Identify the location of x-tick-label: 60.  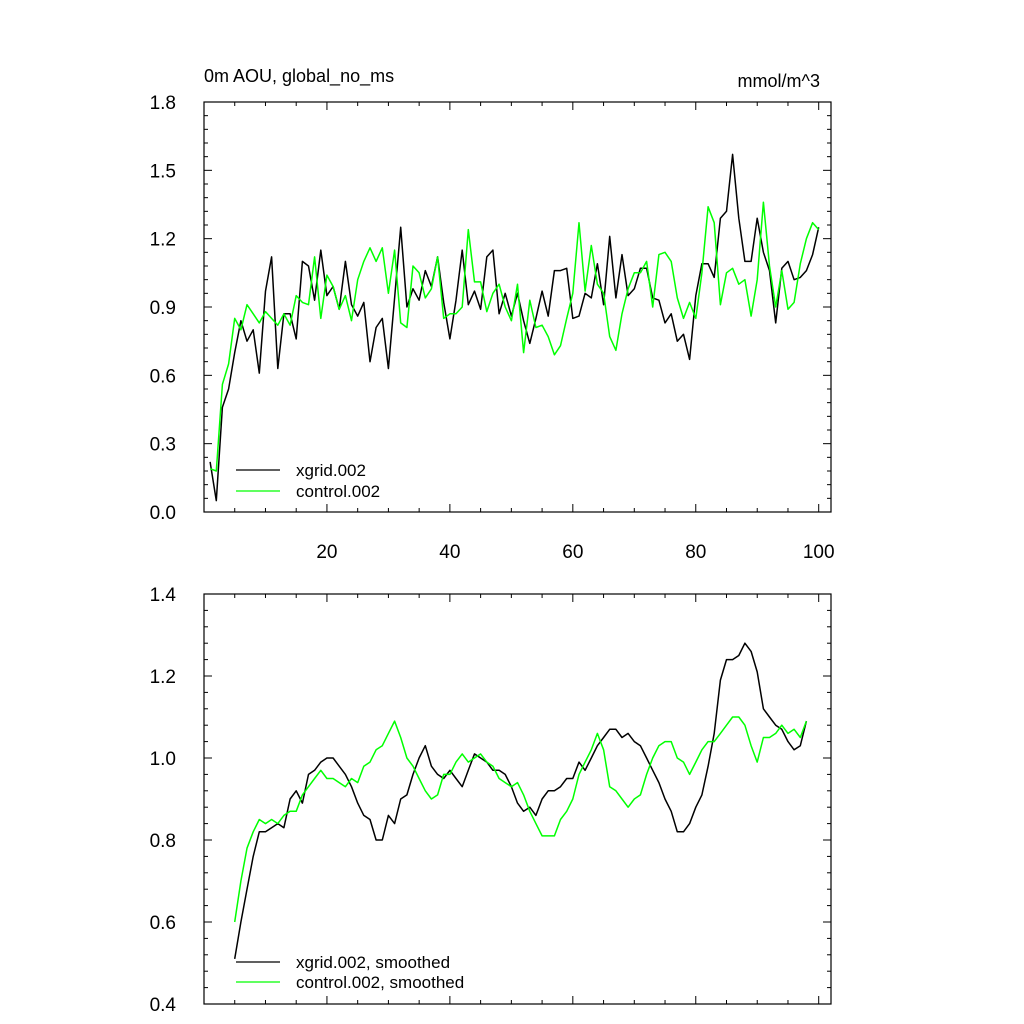
(572, 552).